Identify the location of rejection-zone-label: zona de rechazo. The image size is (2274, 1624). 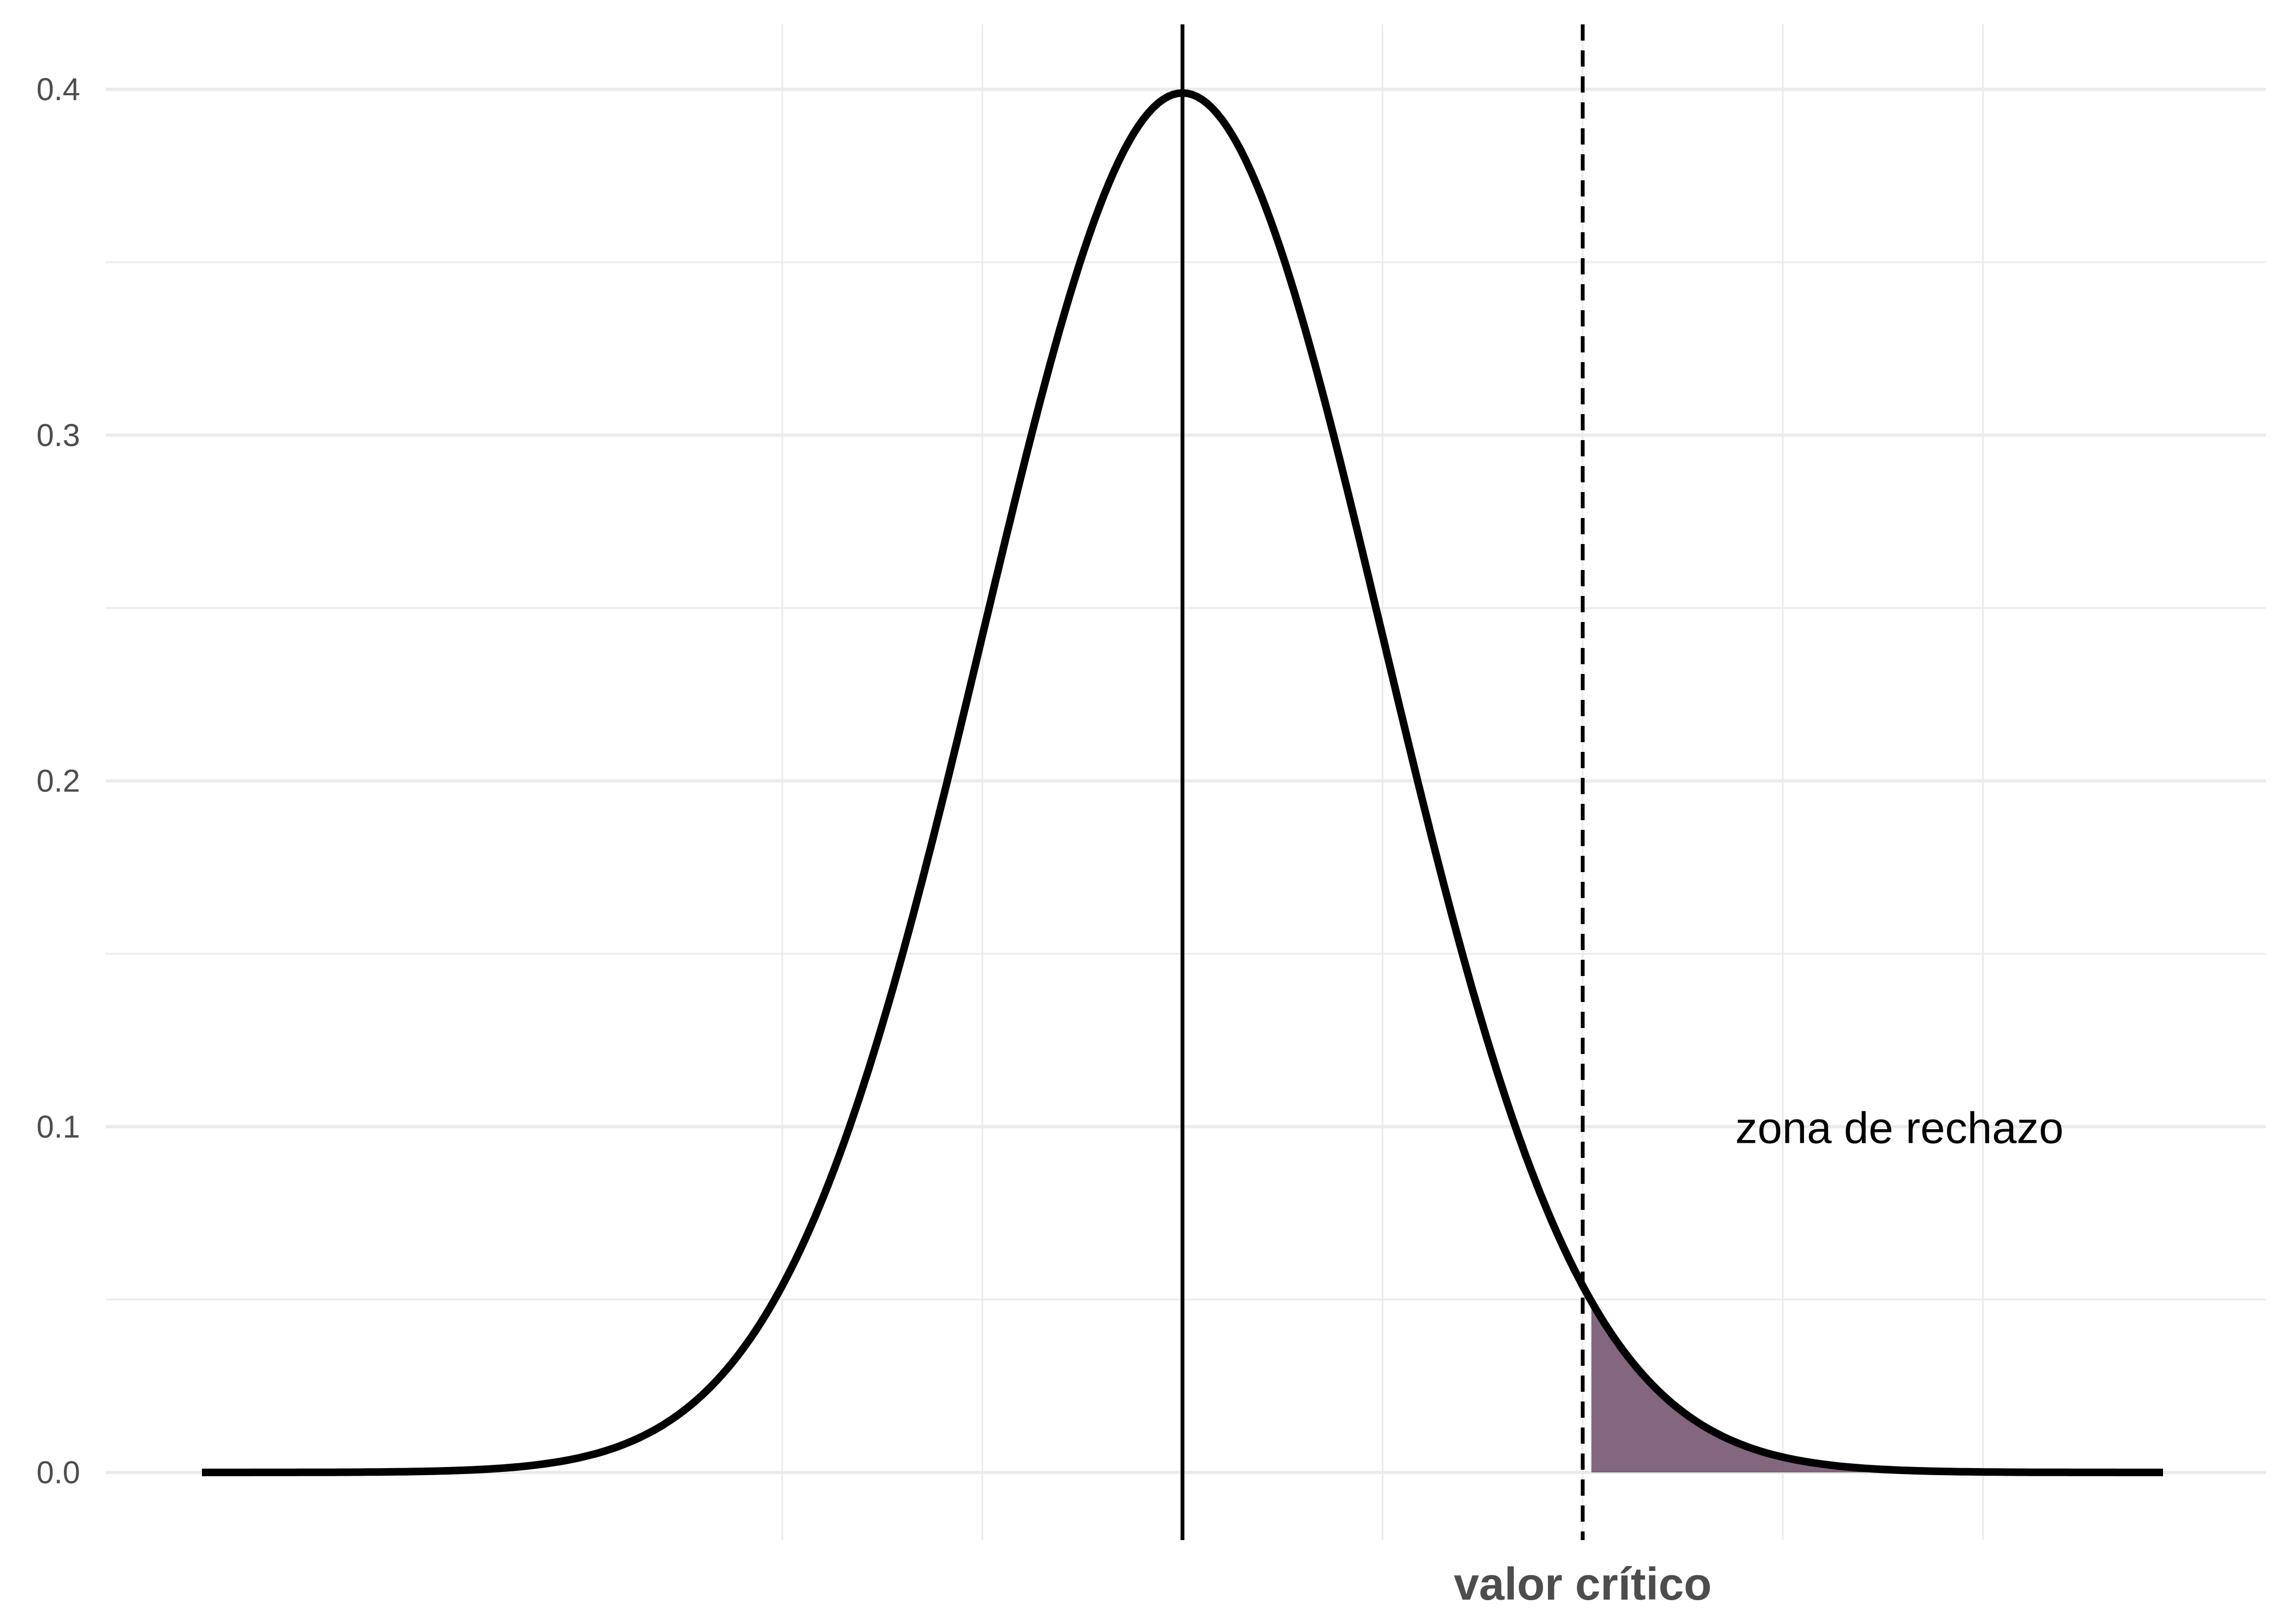
(1899, 1127).